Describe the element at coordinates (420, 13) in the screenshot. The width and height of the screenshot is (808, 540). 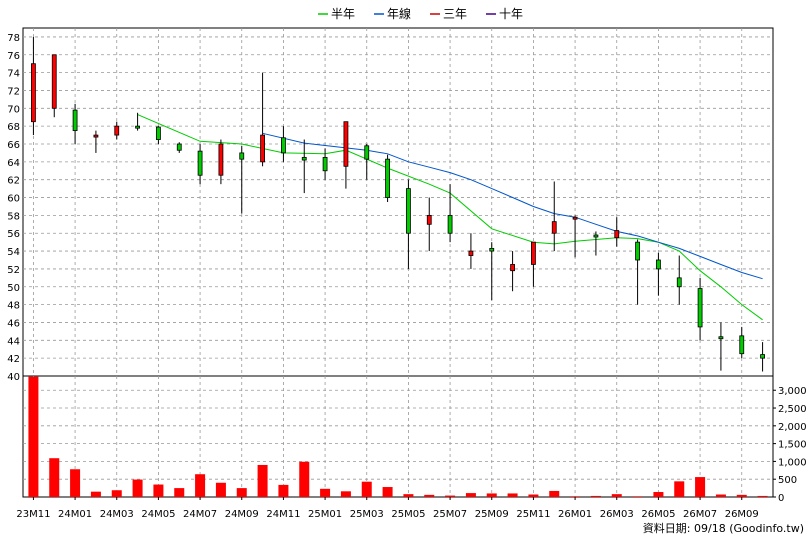
I see `legend: 半年 年線 三年 十年` at that location.